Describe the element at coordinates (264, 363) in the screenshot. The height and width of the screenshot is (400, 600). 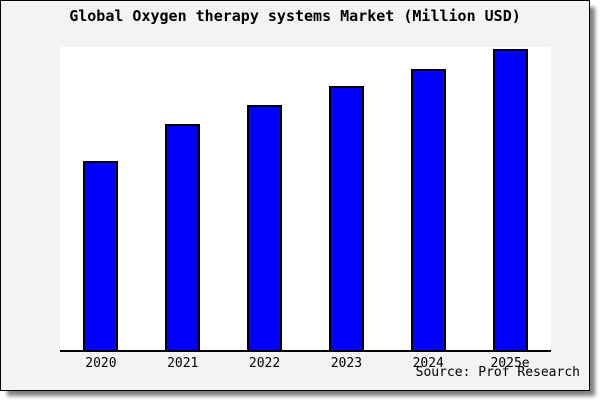
I see `x-tick-label: 2022` at that location.